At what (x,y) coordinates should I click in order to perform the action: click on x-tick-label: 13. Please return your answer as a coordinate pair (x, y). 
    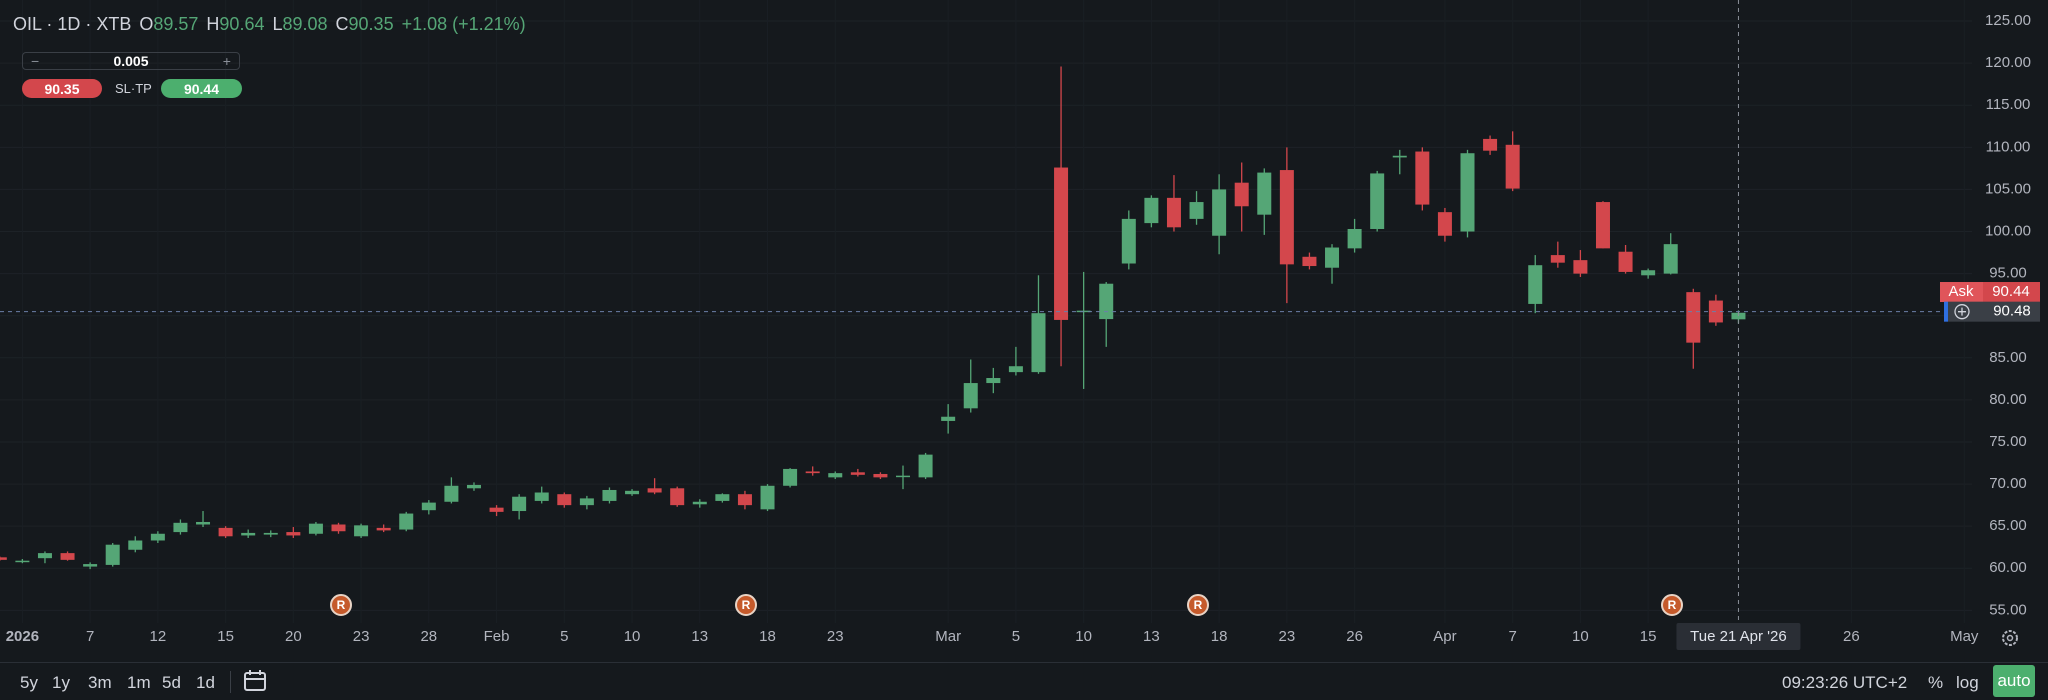
    Looking at the image, I should click on (699, 636).